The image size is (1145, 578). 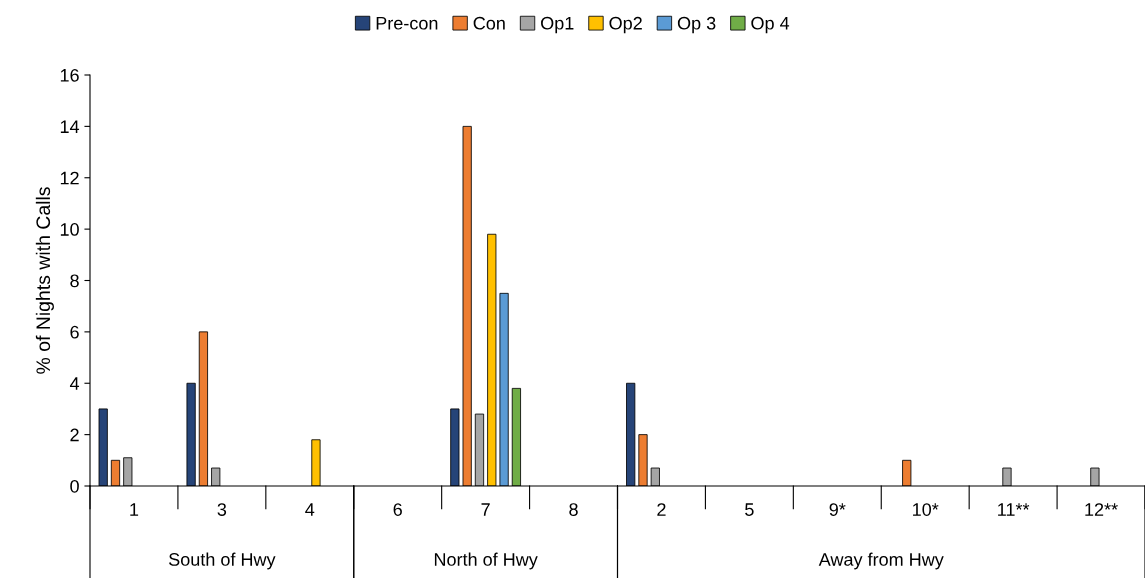 I want to click on x-tick-label: 11**, so click(x=1014, y=509).